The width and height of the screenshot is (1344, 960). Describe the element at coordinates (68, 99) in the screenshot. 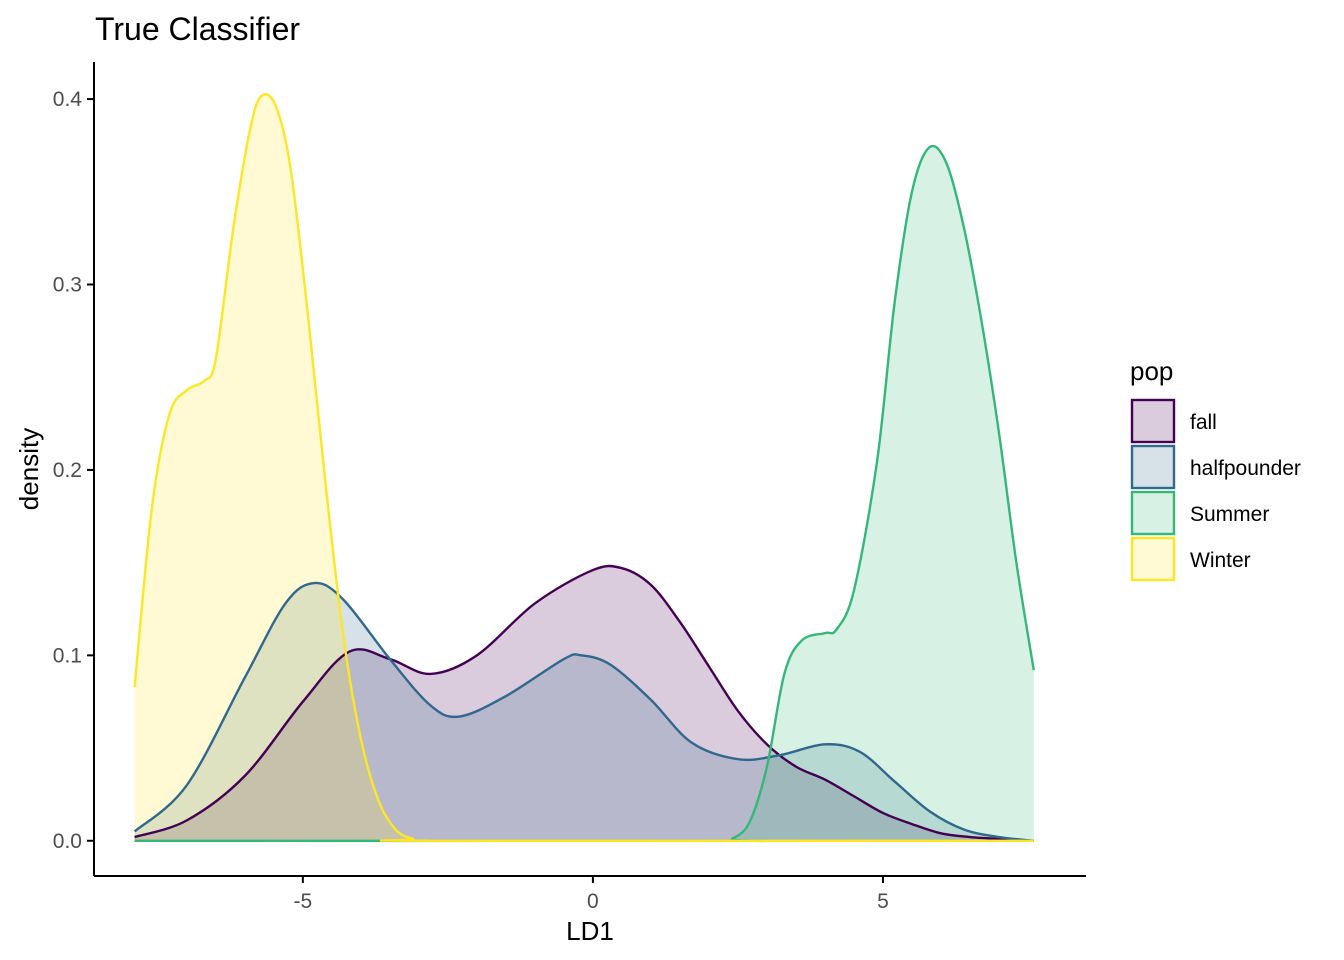

I see `y-tick-label: 0.4` at that location.